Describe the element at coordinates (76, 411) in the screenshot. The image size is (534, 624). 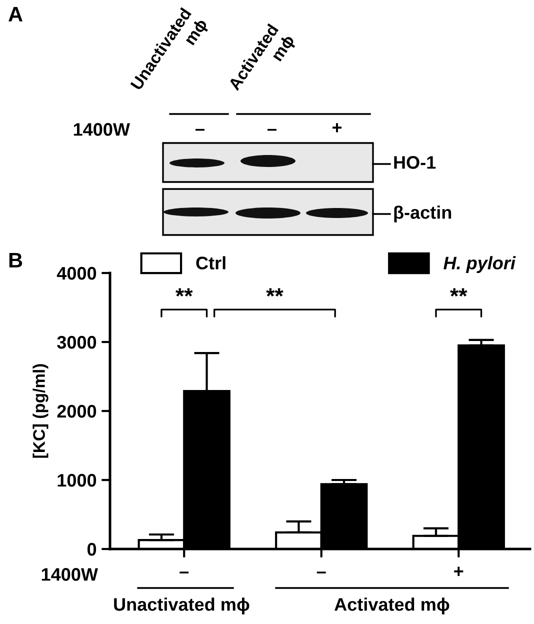
I see `y-tick-label: 2000` at that location.